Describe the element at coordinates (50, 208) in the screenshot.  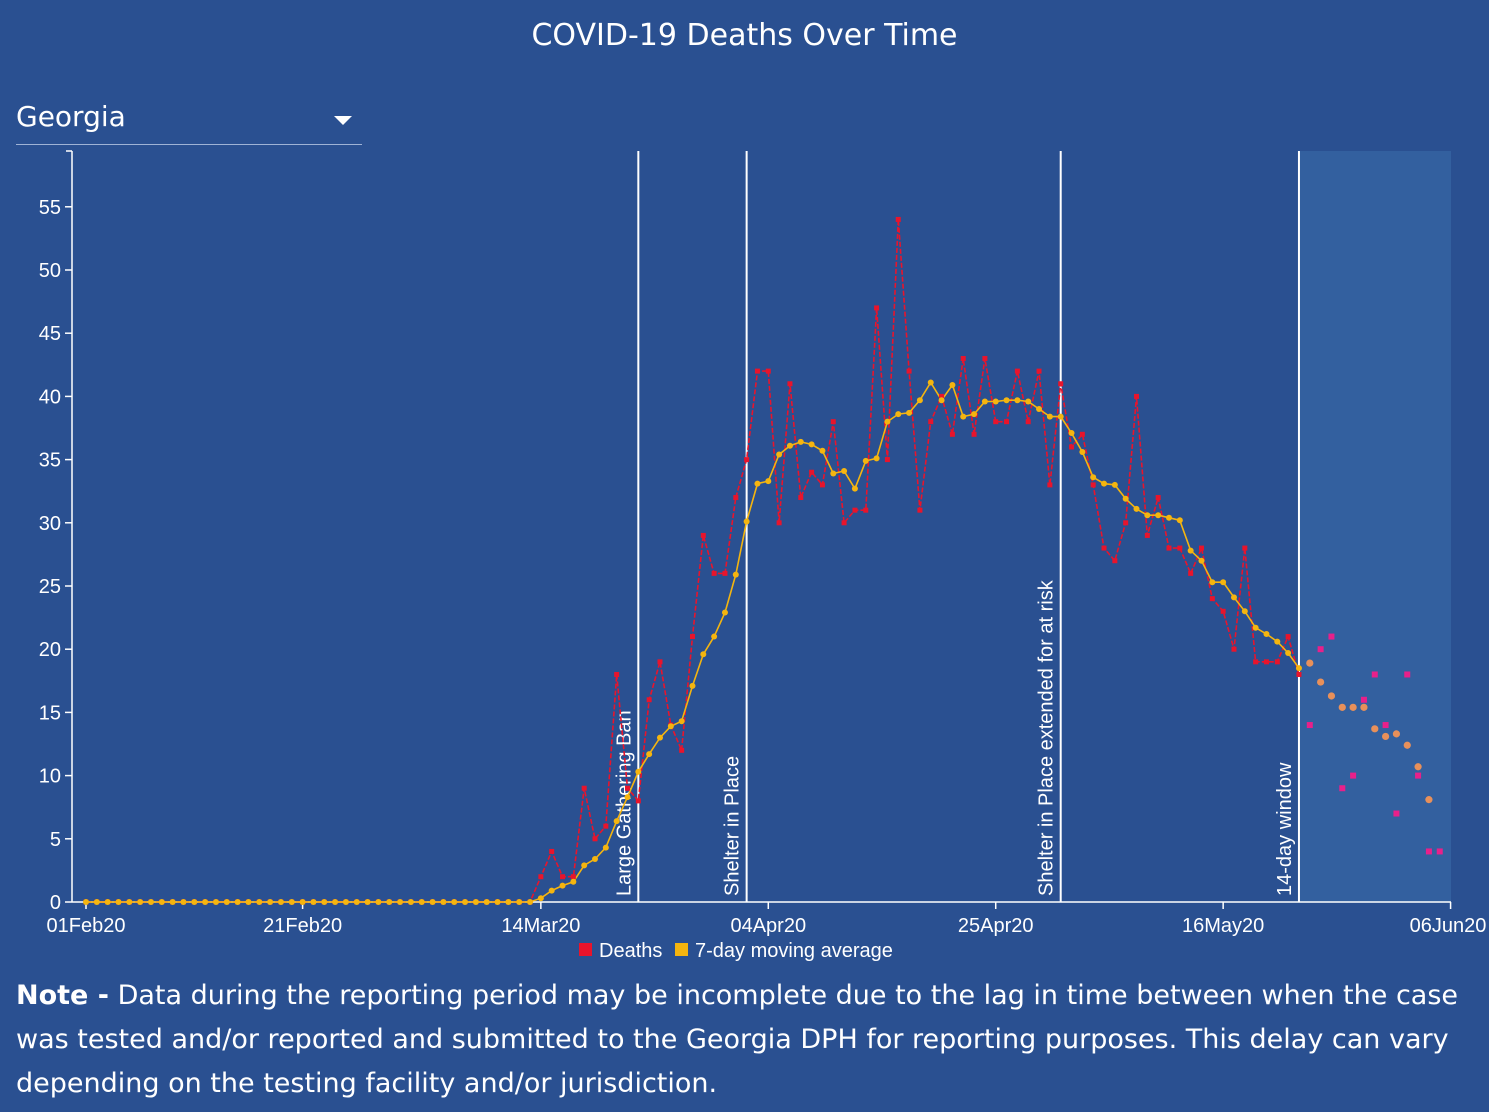
I see `y-tick-label: 55` at that location.